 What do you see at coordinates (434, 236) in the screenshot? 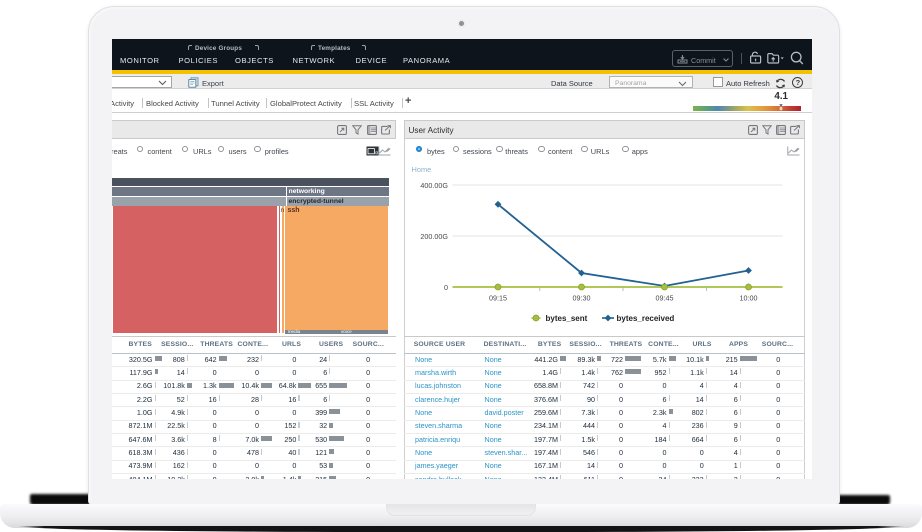
I see `svg-text: 200.00G` at bounding box center [434, 236].